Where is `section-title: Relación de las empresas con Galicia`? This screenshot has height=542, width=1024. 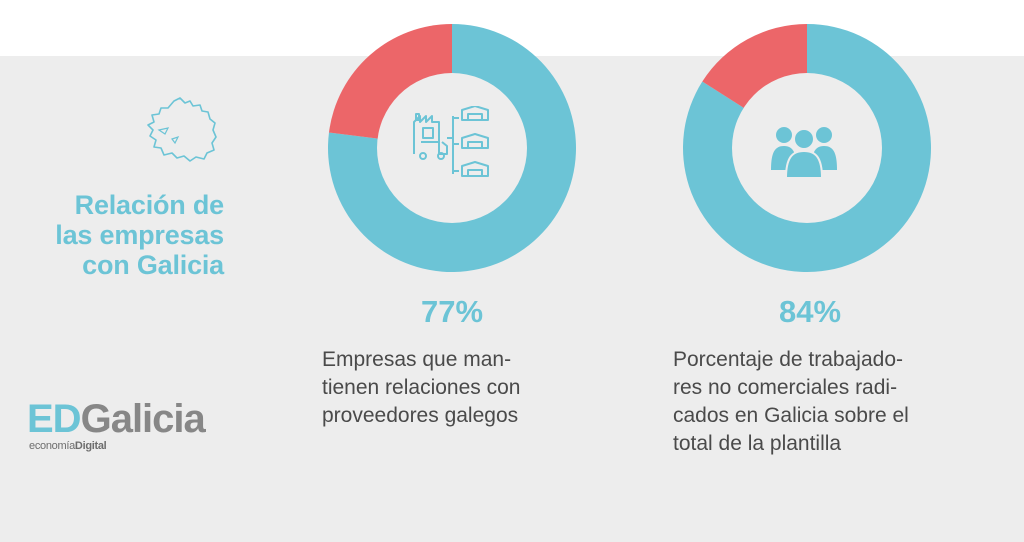 section-title: Relación de las empresas con Galicia is located at coordinates (139, 235).